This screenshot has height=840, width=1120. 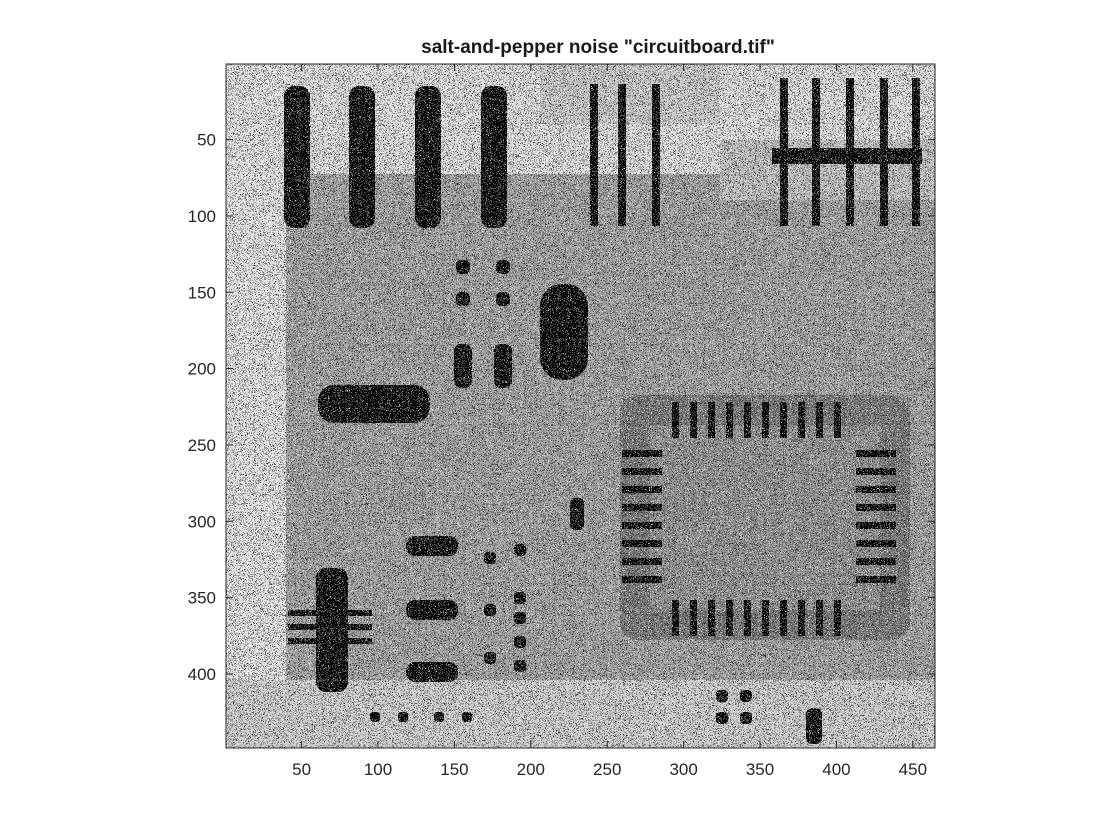 I want to click on x-tick-label: 400, so click(x=836, y=769).